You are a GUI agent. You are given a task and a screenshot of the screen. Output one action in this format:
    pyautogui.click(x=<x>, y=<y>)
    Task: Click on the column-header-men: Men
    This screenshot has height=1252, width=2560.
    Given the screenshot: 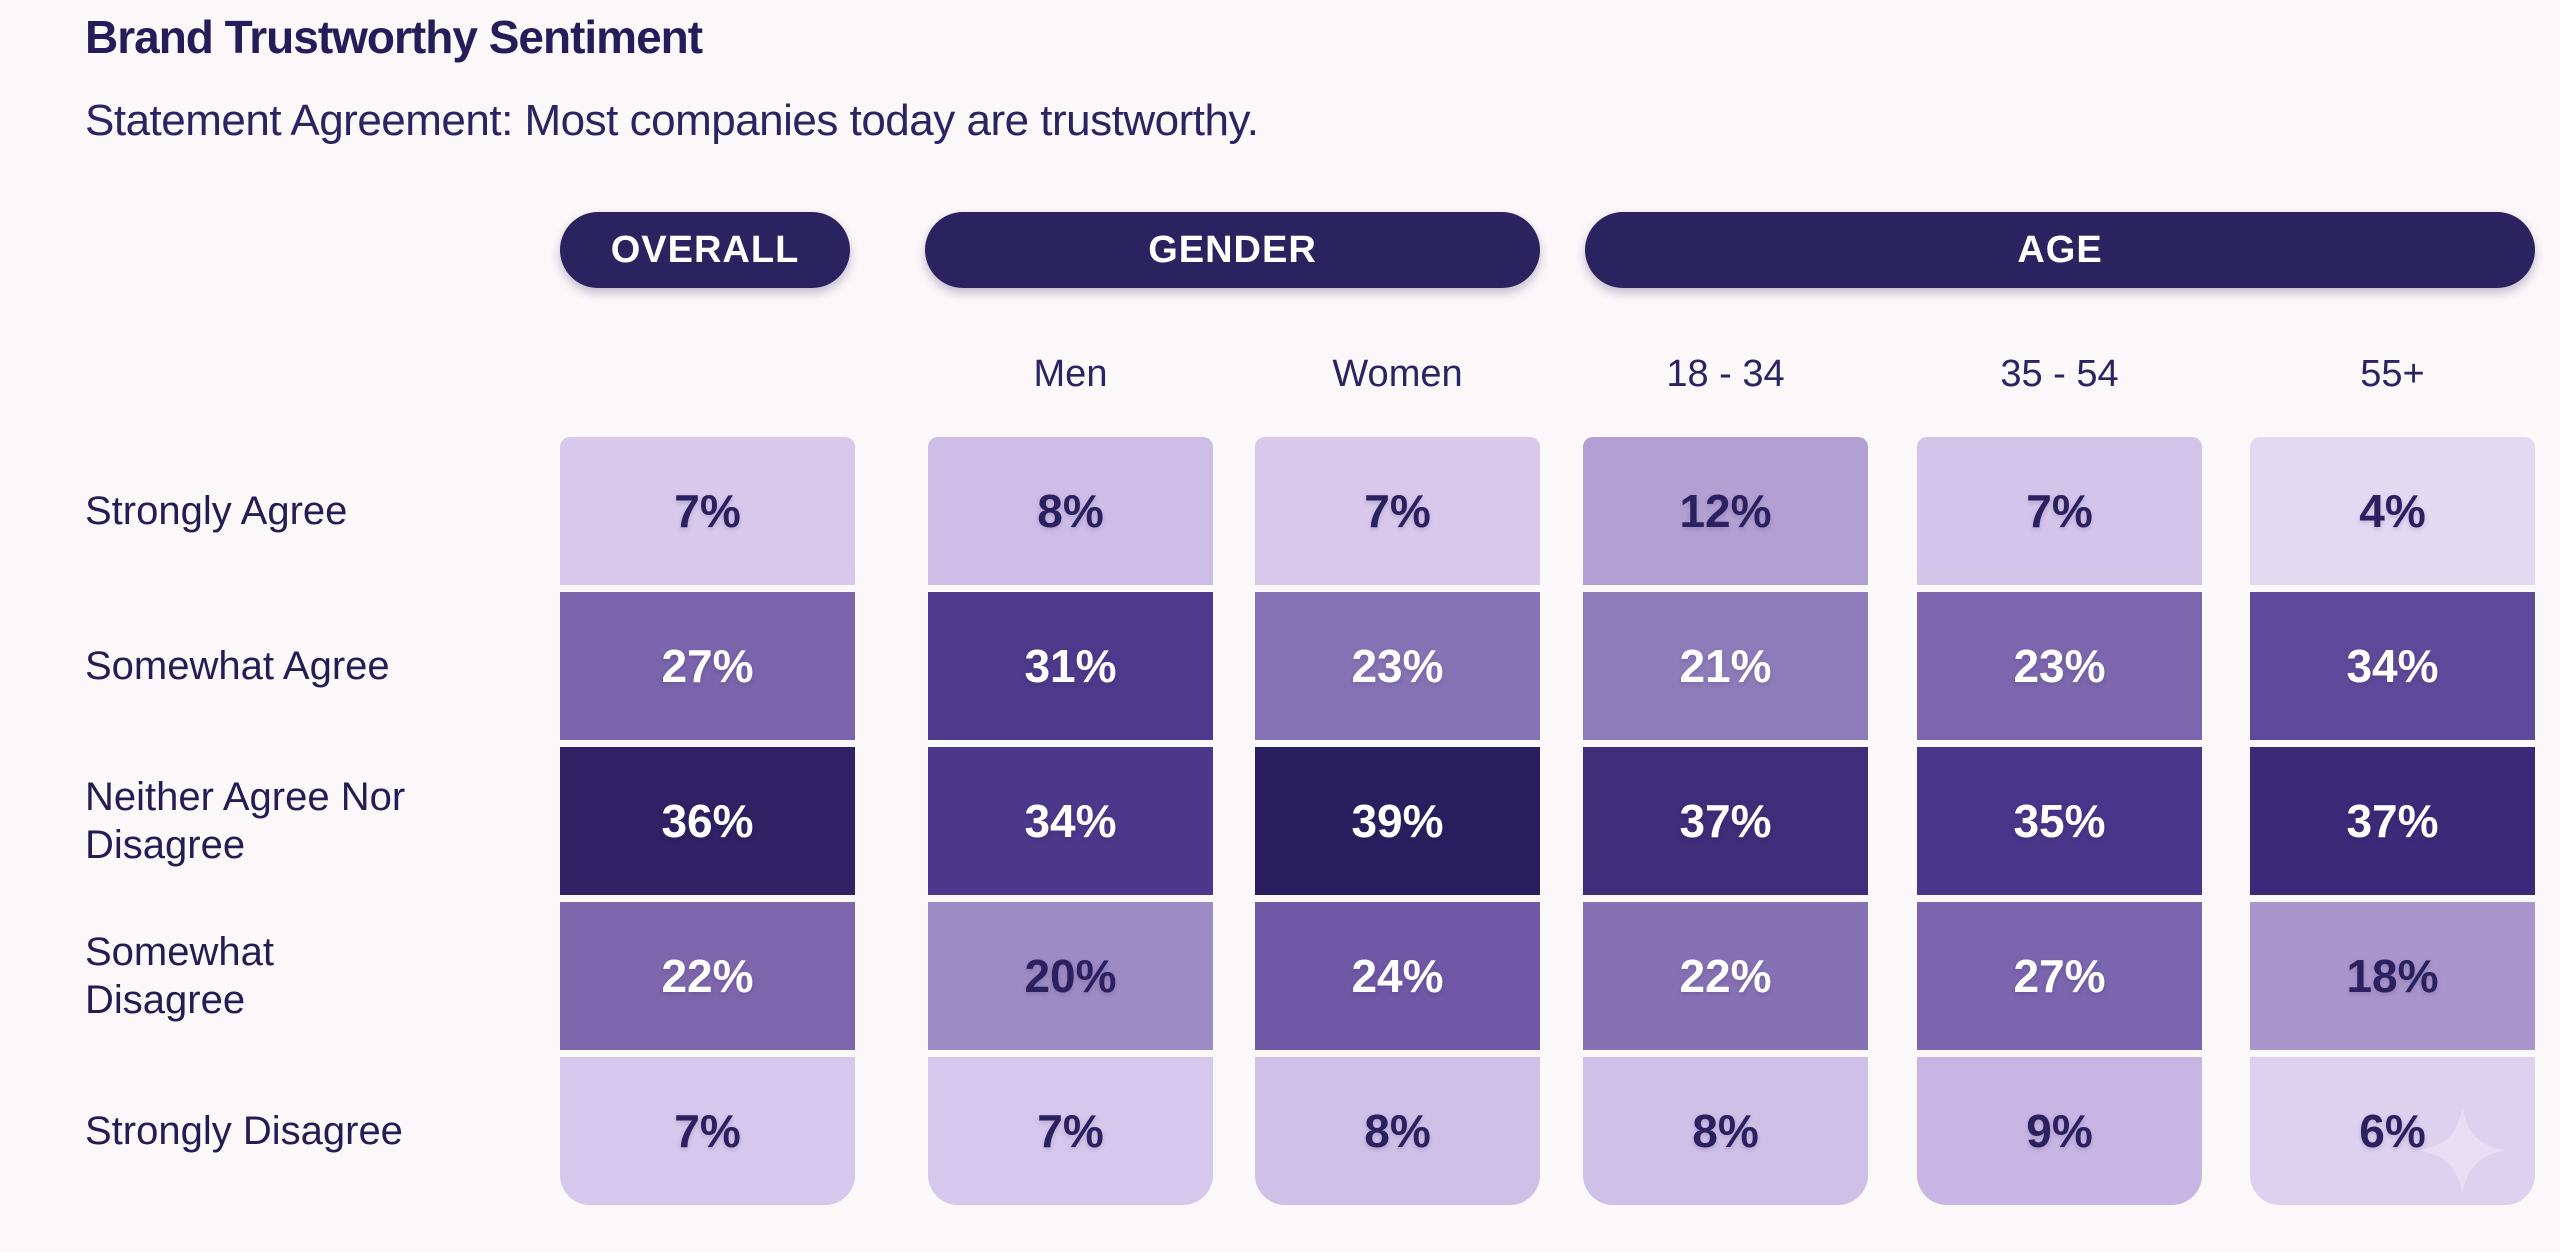 What is the action you would take?
    pyautogui.click(x=1070, y=373)
    